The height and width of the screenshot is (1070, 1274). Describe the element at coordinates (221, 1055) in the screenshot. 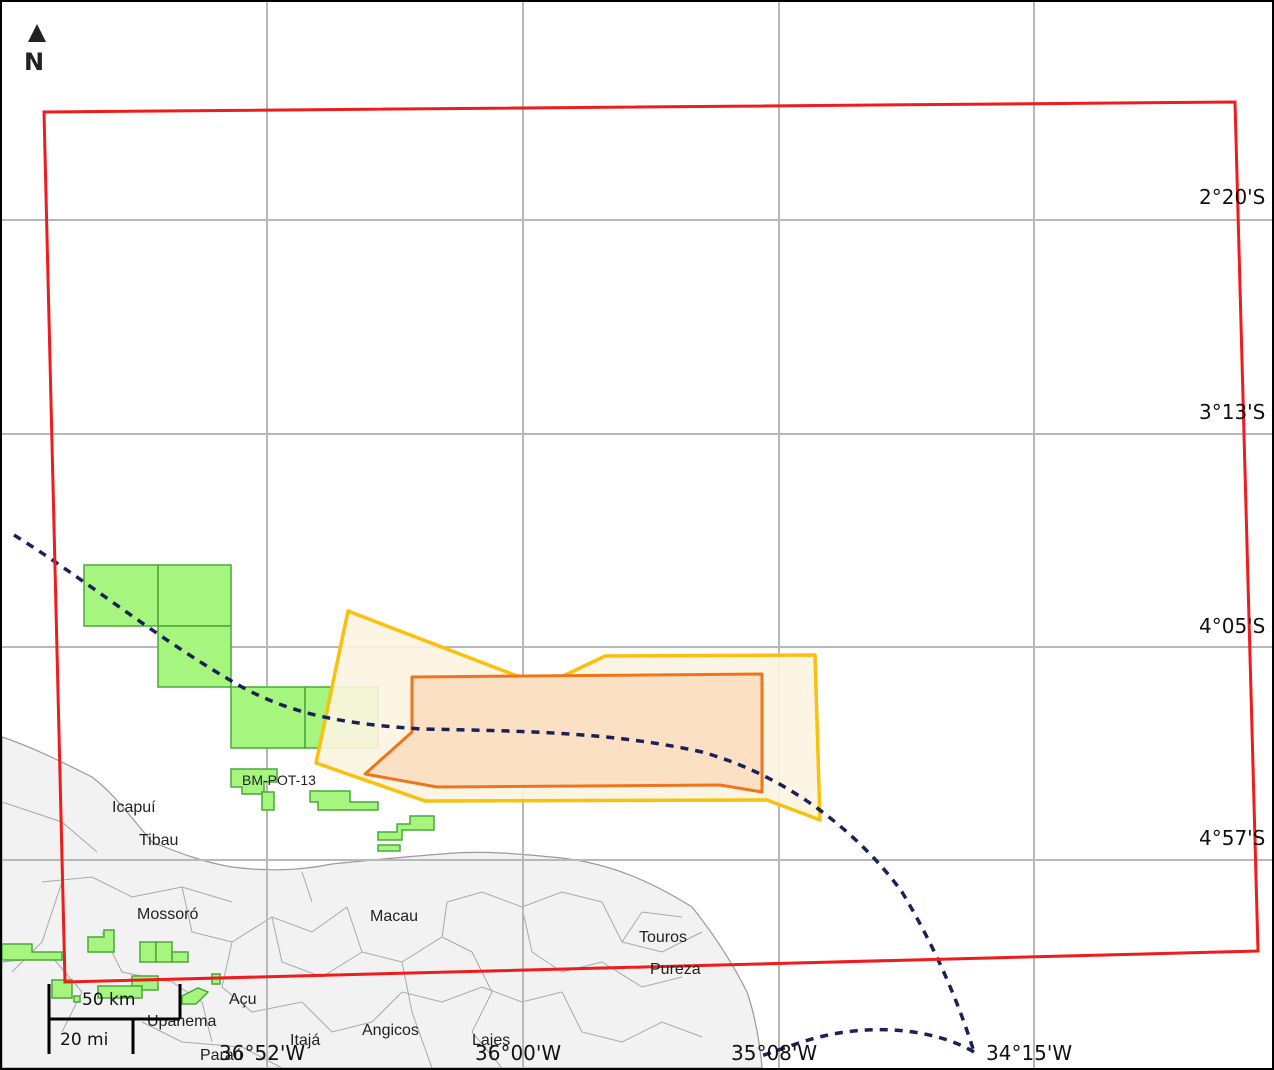

I see `place-label-parau: Paraú` at that location.